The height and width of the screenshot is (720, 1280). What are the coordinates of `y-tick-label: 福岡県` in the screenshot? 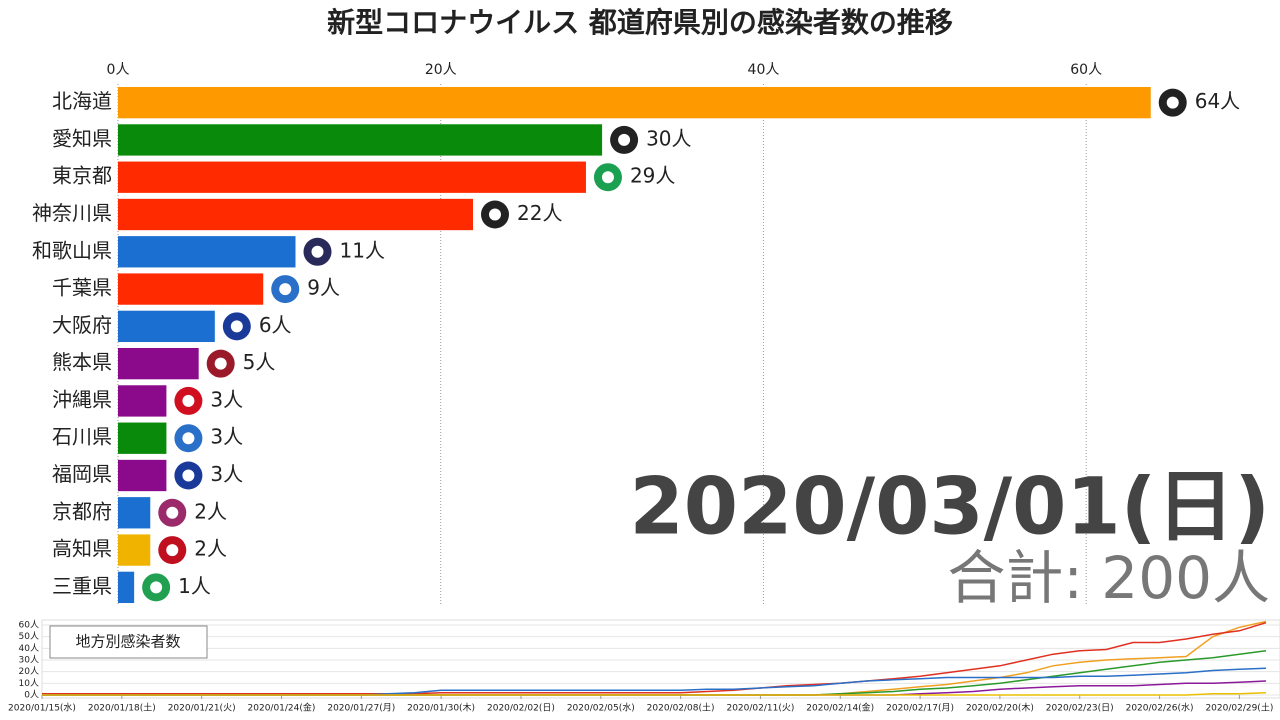 It's located at (82, 474).